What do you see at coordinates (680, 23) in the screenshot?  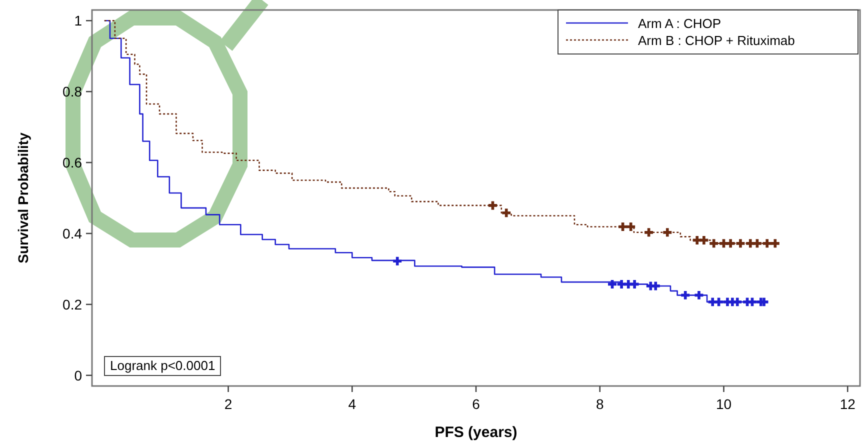 I see `legend-label: Arm A : CHOP` at bounding box center [680, 23].